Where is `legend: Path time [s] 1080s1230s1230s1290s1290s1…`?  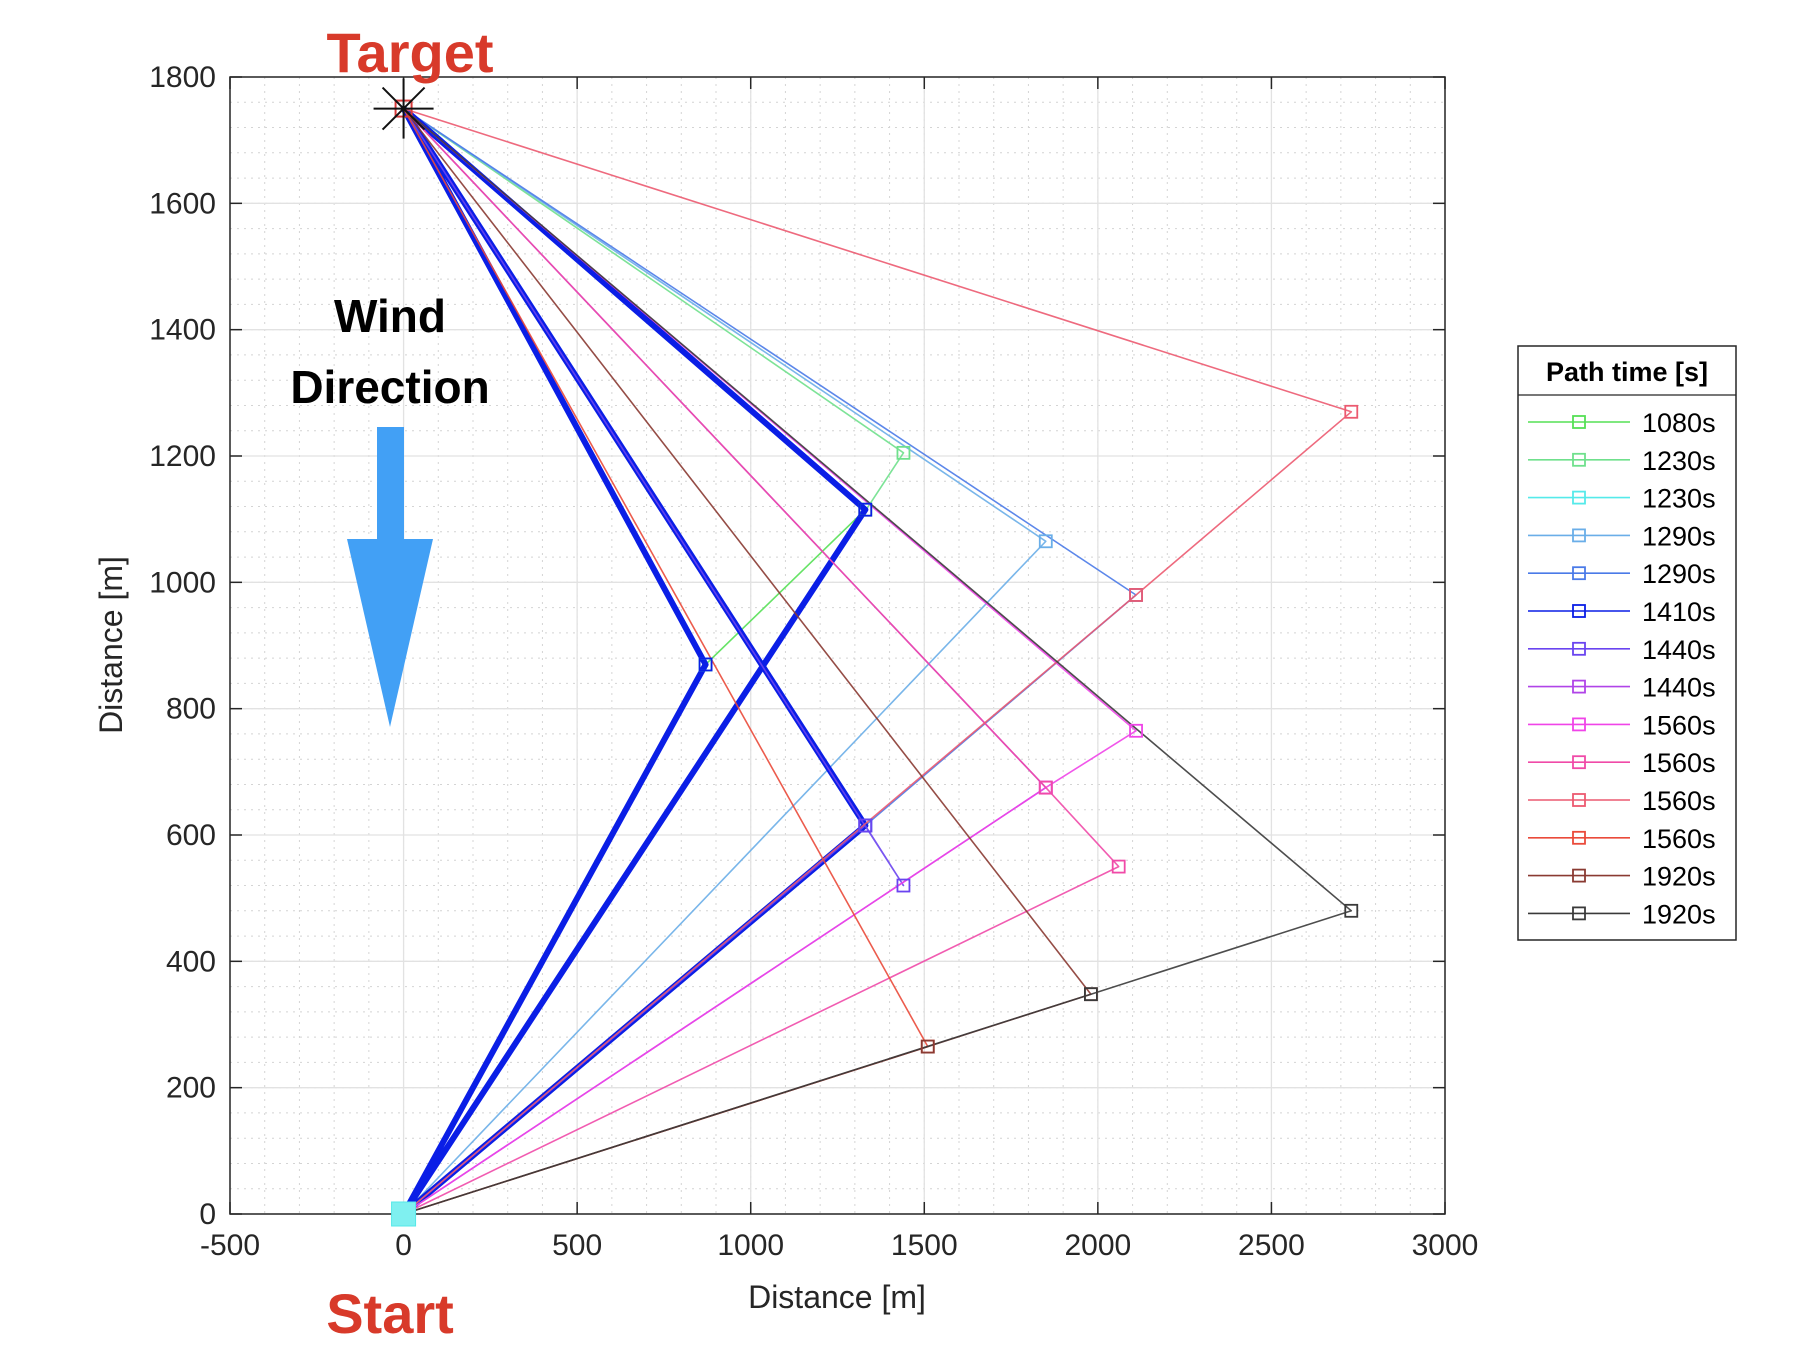
legend: Path time [s] 1080s1230s1230s1290s1290s1… is located at coordinates (1627, 643).